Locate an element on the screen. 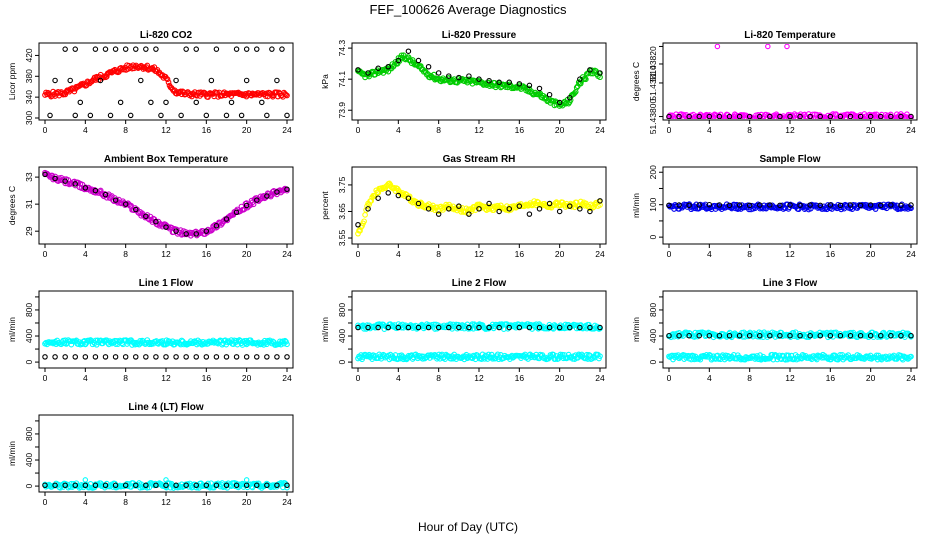 Image resolution: width=936 pixels, height=540 pixels. figure-x-label: Hour of Day (UTC) is located at coordinates (468, 527).